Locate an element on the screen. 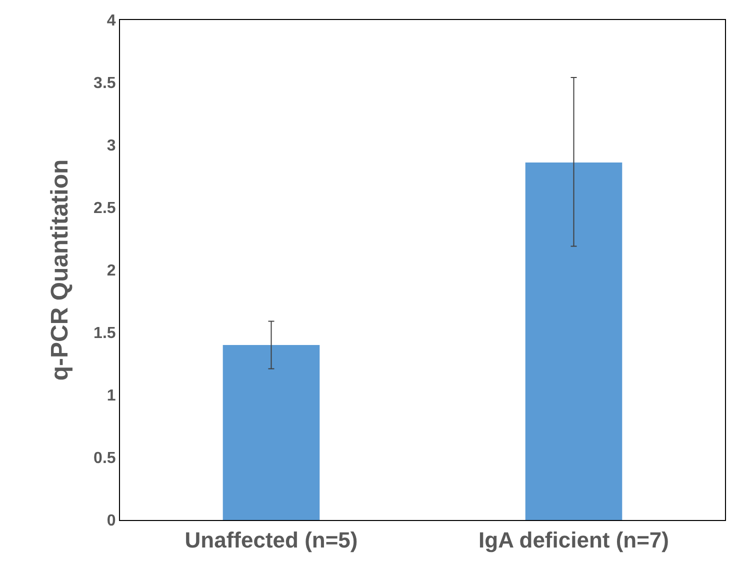 This screenshot has height=582, width=731. y-tick-label: 3 is located at coordinates (111, 146).